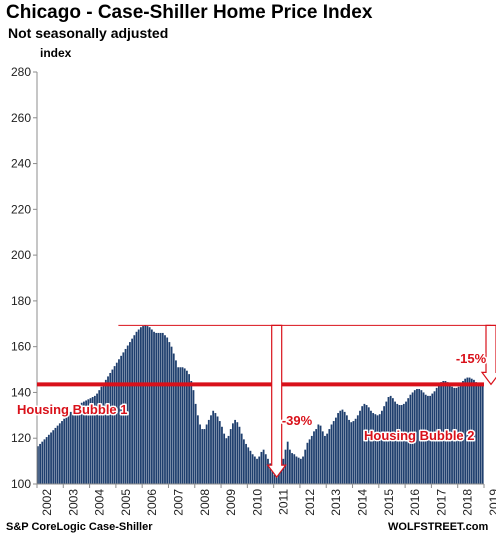 The image size is (496, 540). What do you see at coordinates (438, 527) in the screenshot?
I see `brand-credit: WOLFSTREET.com` at bounding box center [438, 527].